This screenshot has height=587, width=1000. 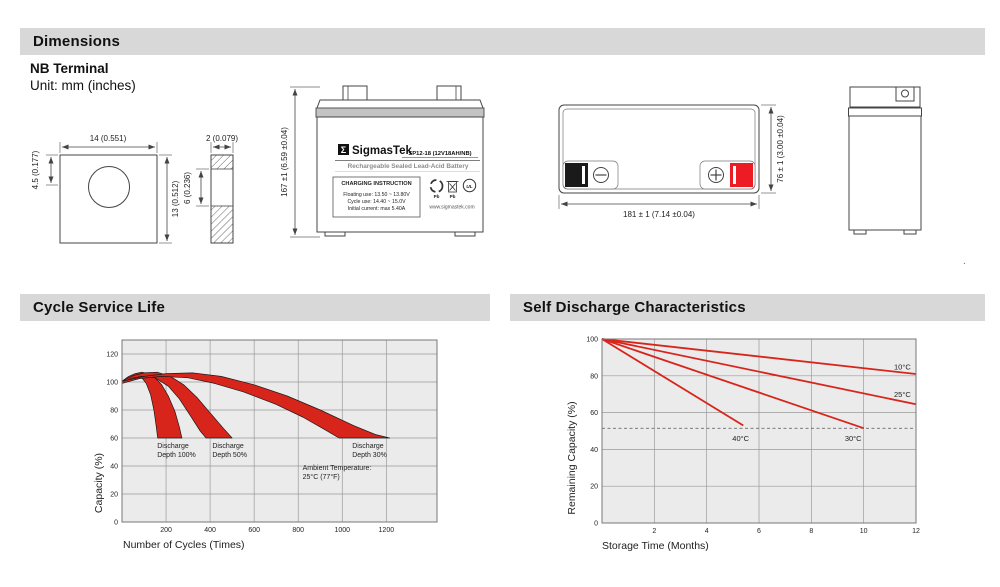 I want to click on x-tick-label: 10, so click(x=864, y=531).